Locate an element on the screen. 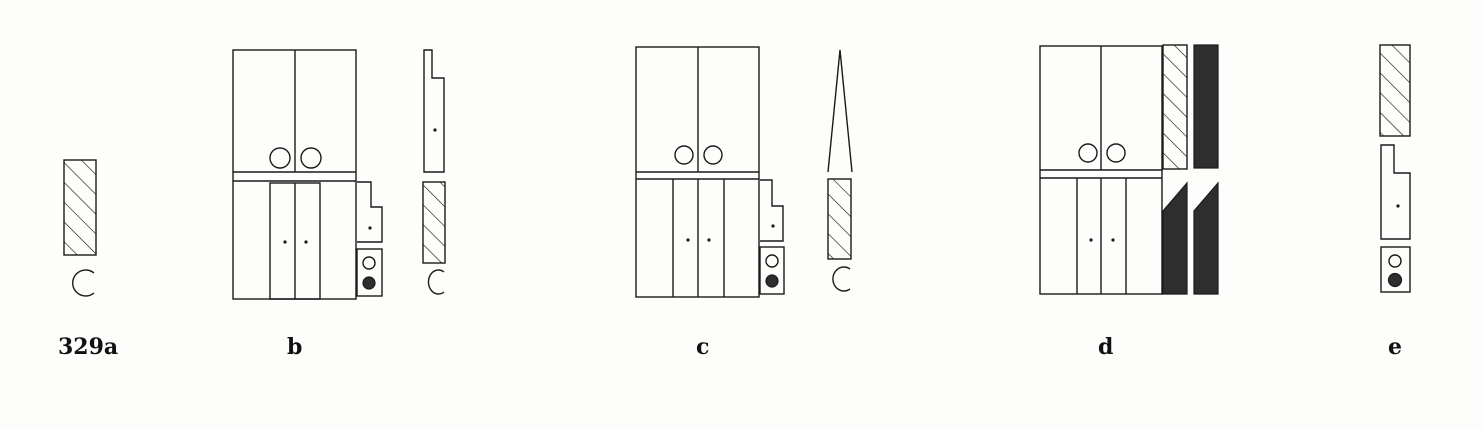 This screenshot has width=1483, height=430. wedge-profile is located at coordinates (840, 111).